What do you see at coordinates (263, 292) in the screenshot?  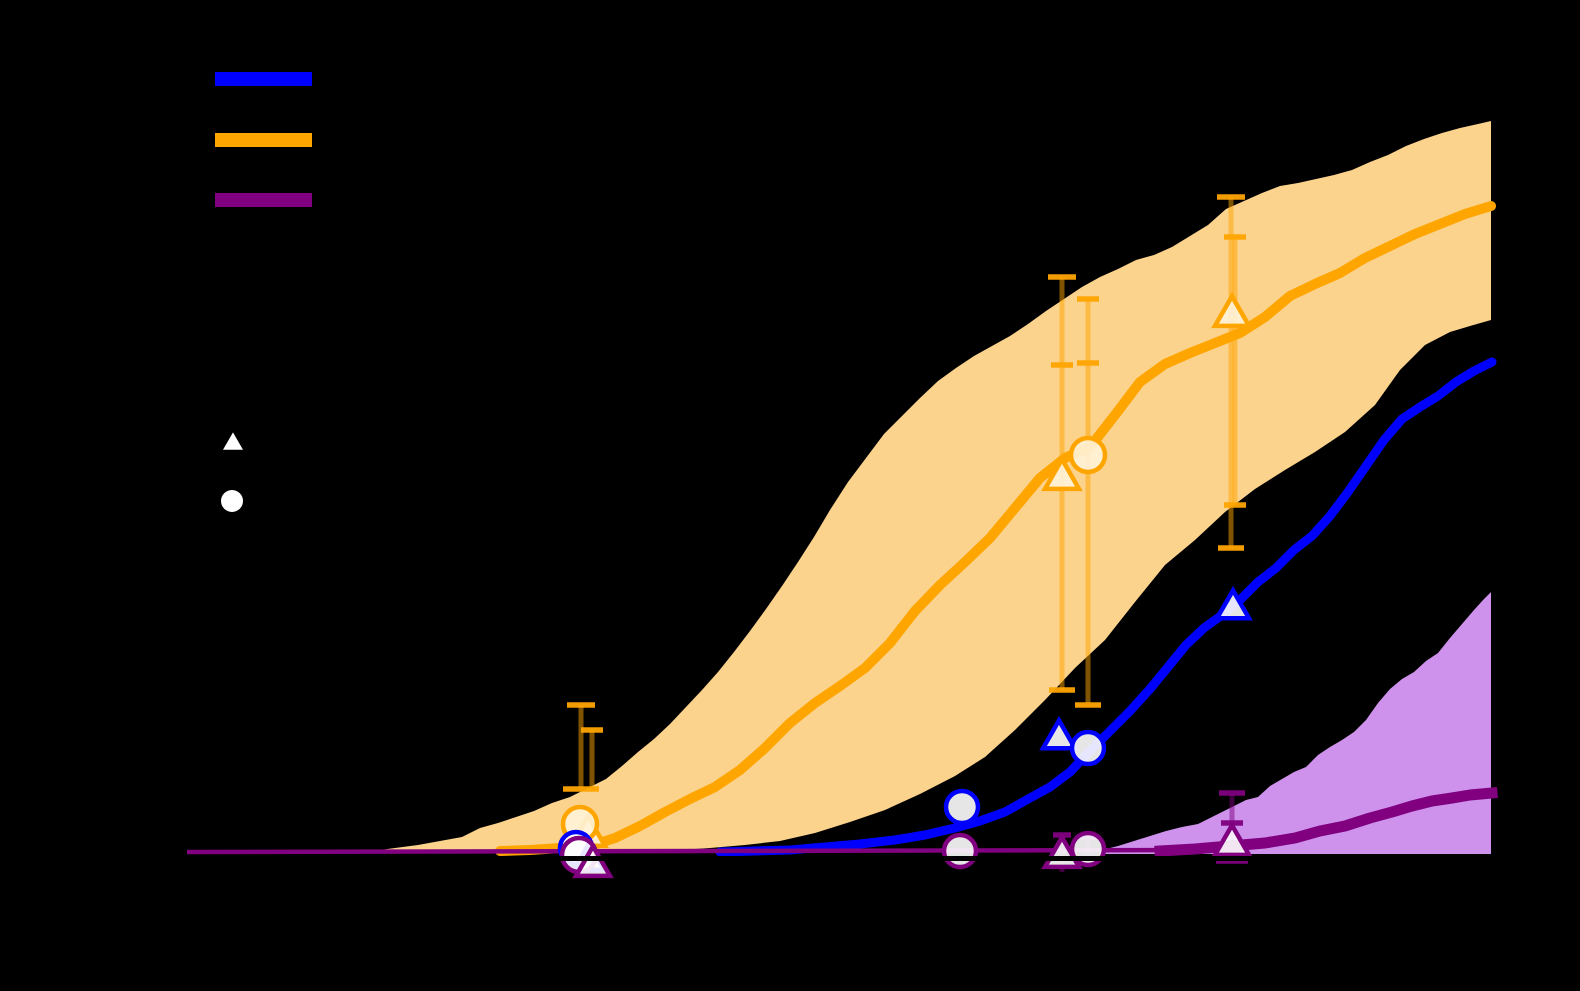 I see `legend` at bounding box center [263, 292].